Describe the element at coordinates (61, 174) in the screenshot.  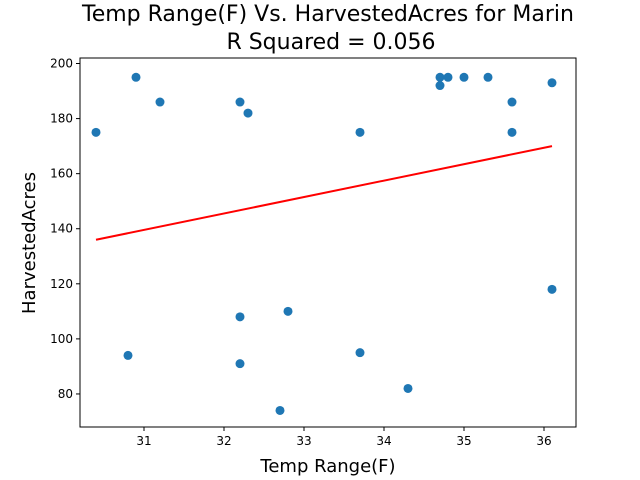
I see `y-tick-label: 160` at that location.